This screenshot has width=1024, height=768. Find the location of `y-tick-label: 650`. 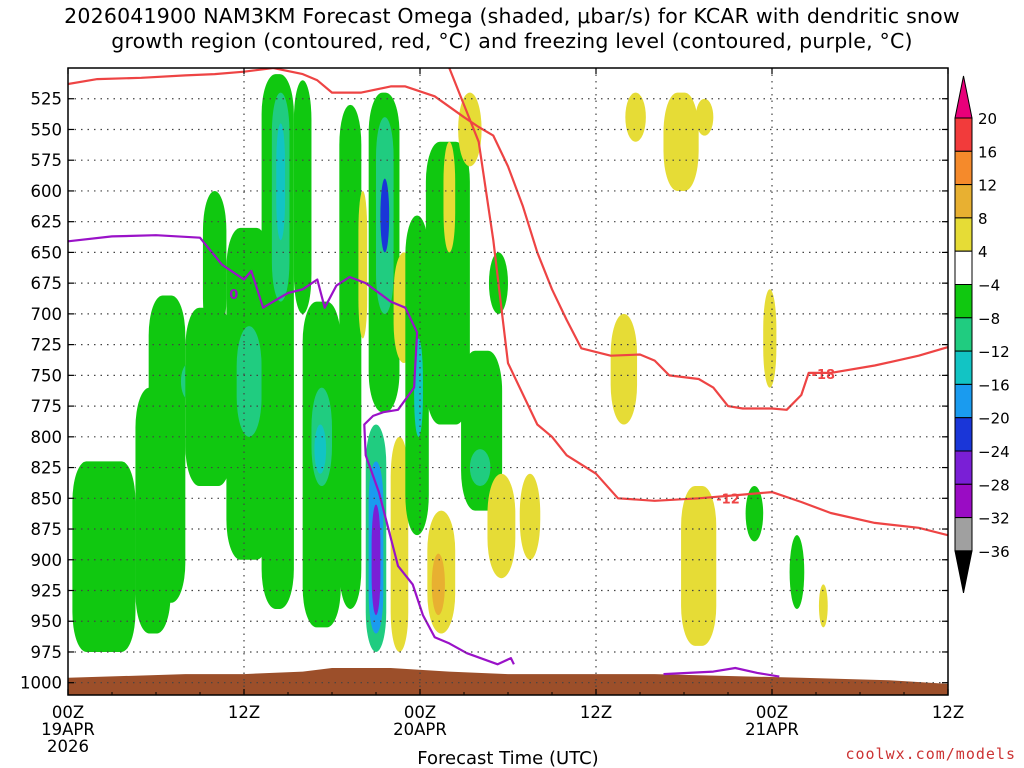

y-tick-label: 650 is located at coordinates (47, 252).